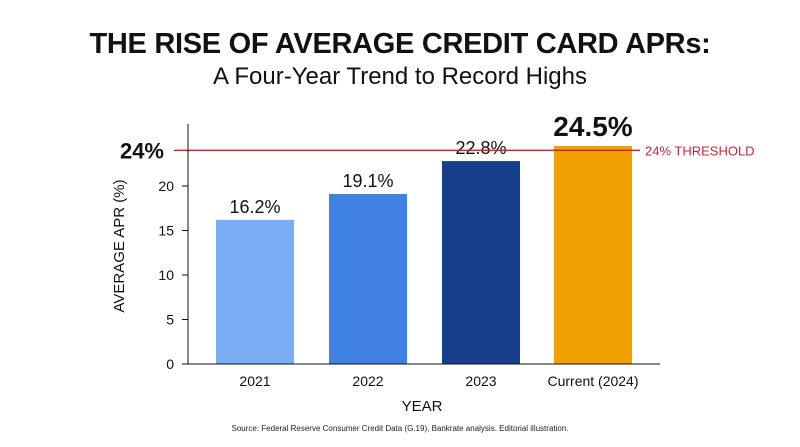  What do you see at coordinates (166, 231) in the screenshot?
I see `y-tick-label: 15` at bounding box center [166, 231].